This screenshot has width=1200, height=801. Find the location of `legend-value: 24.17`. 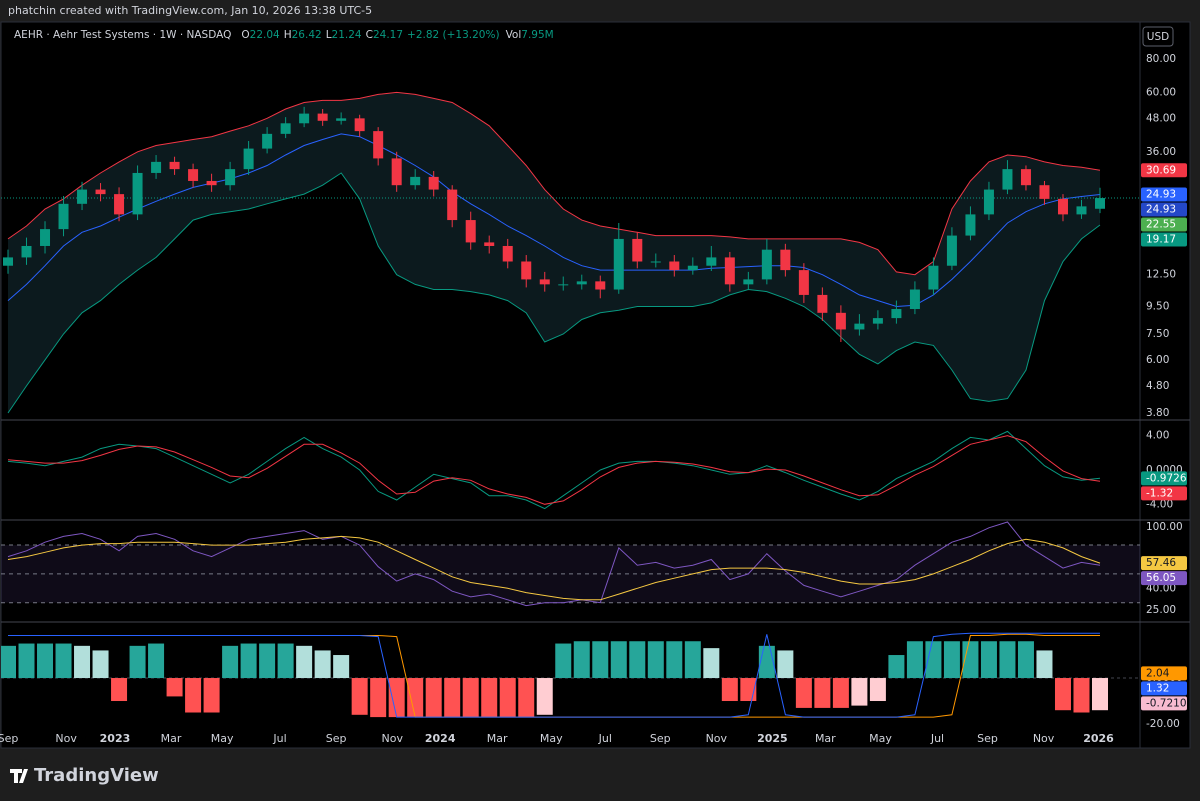

legend-value: 24.17 is located at coordinates (388, 35).